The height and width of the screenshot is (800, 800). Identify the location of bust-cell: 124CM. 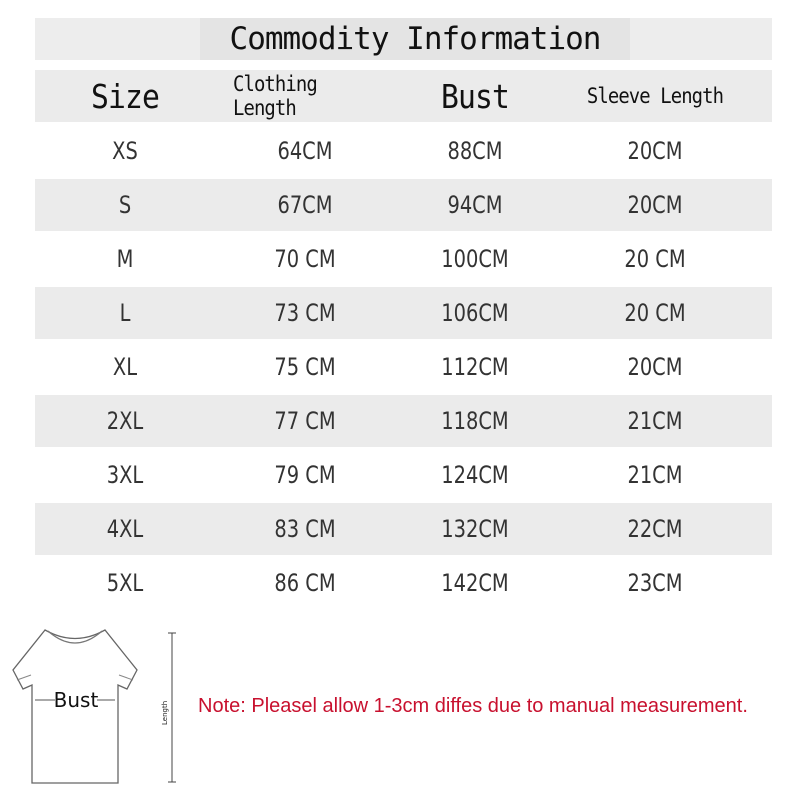
(475, 475).